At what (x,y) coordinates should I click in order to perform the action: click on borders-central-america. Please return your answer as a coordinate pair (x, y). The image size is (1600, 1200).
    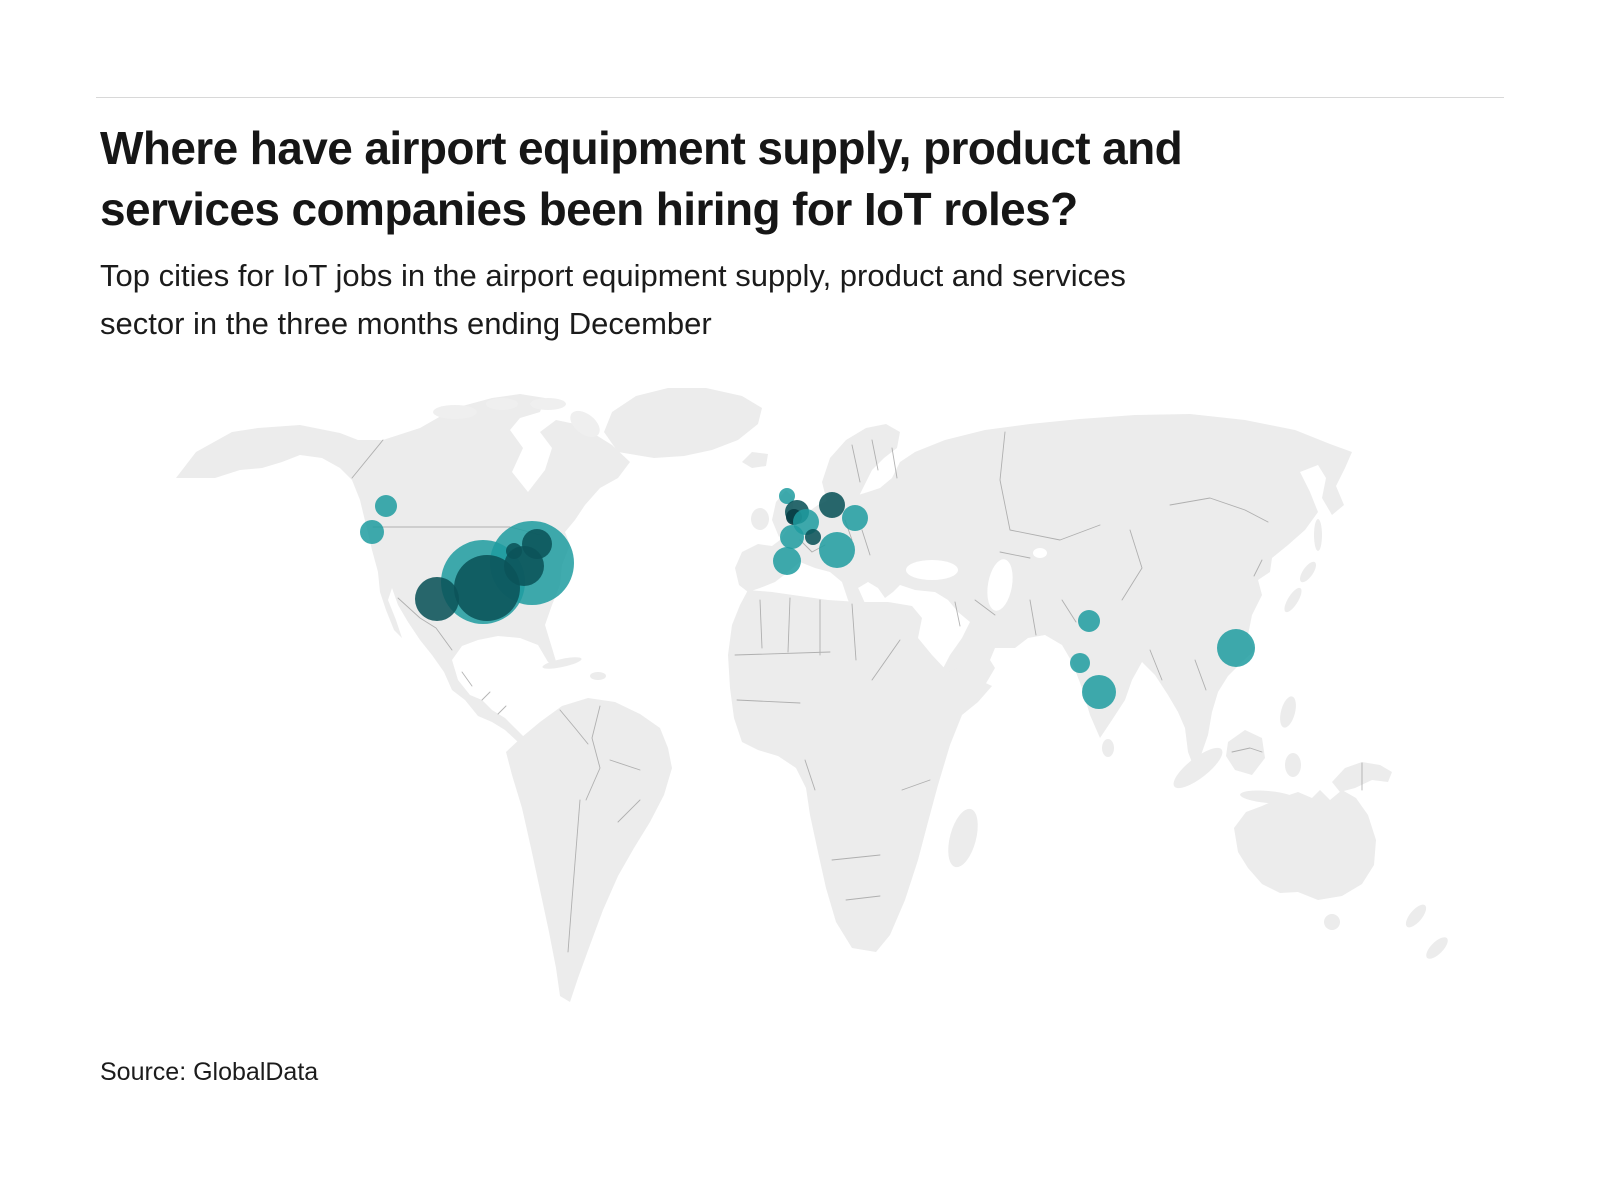
    Looking at the image, I should click on (484, 693).